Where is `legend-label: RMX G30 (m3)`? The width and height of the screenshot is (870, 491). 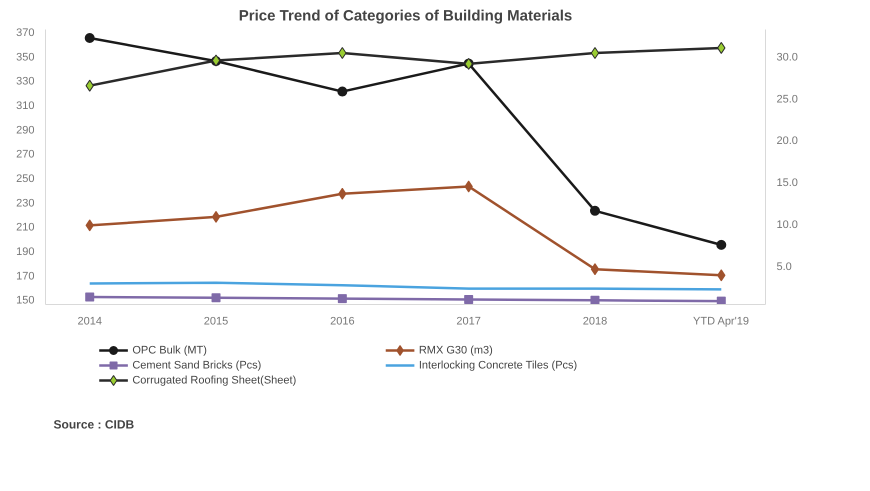 legend-label: RMX G30 (m3) is located at coordinates (455, 350).